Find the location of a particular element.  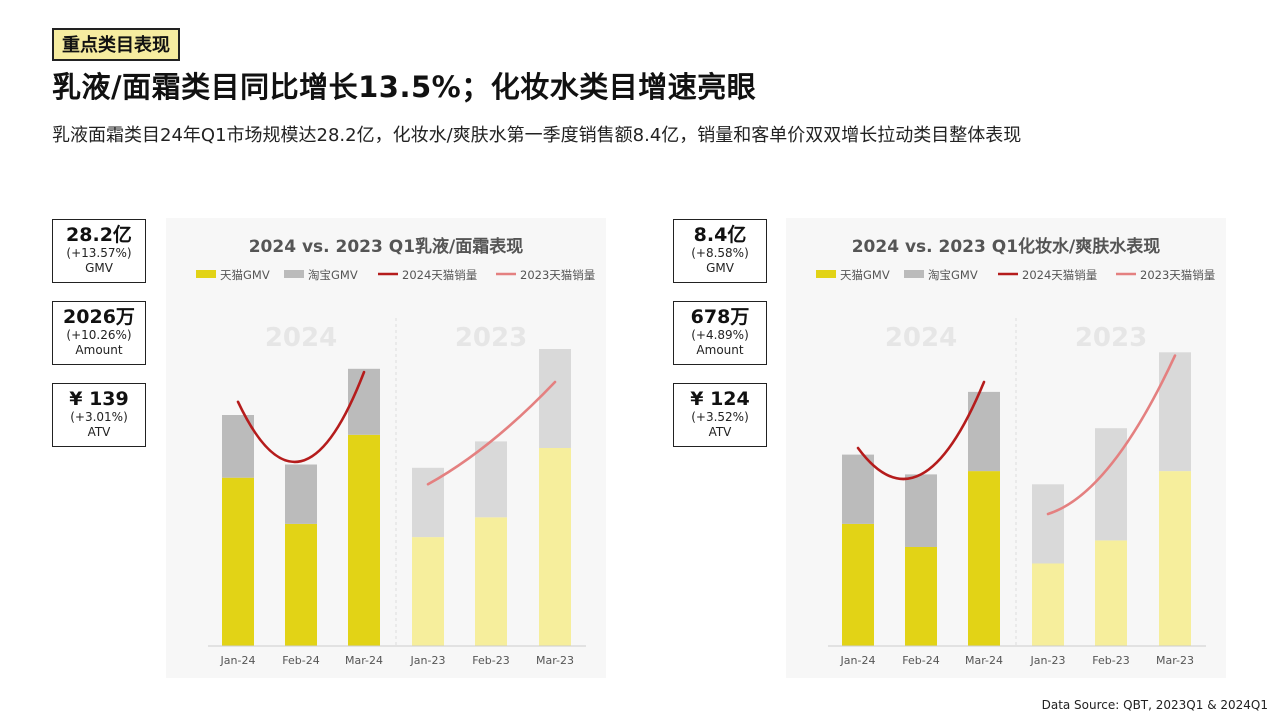

kpi-change: (+8.58%) is located at coordinates (720, 253).